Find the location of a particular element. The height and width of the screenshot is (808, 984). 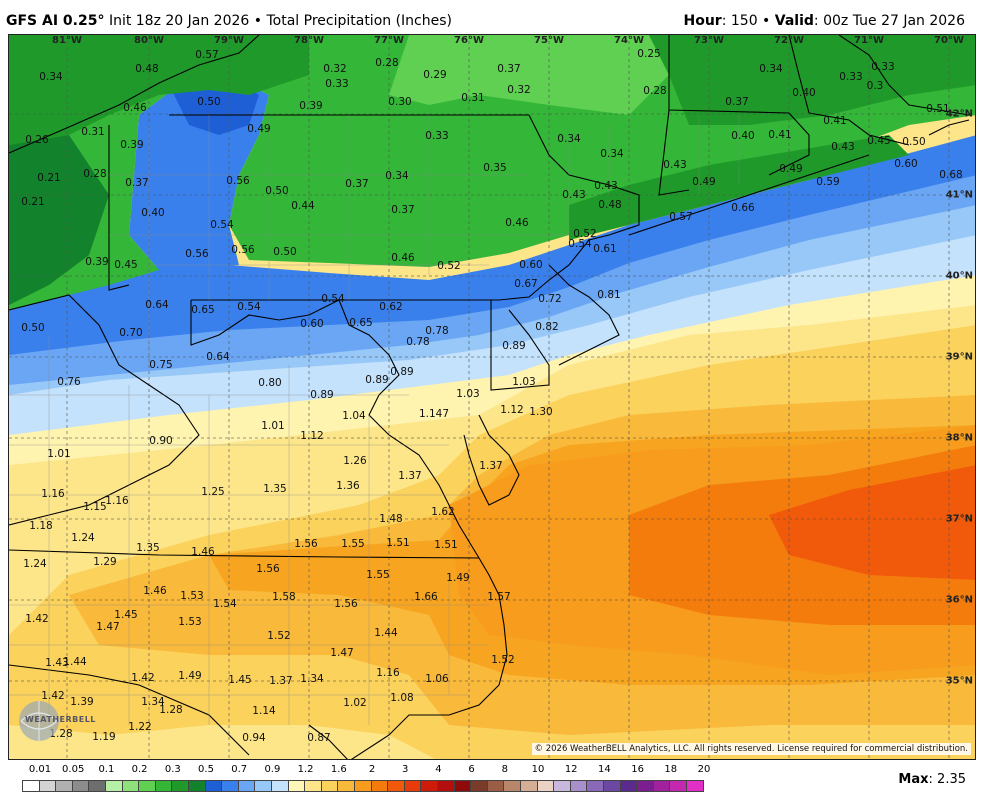

legend-tick-label: 14 is located at coordinates (604, 769).